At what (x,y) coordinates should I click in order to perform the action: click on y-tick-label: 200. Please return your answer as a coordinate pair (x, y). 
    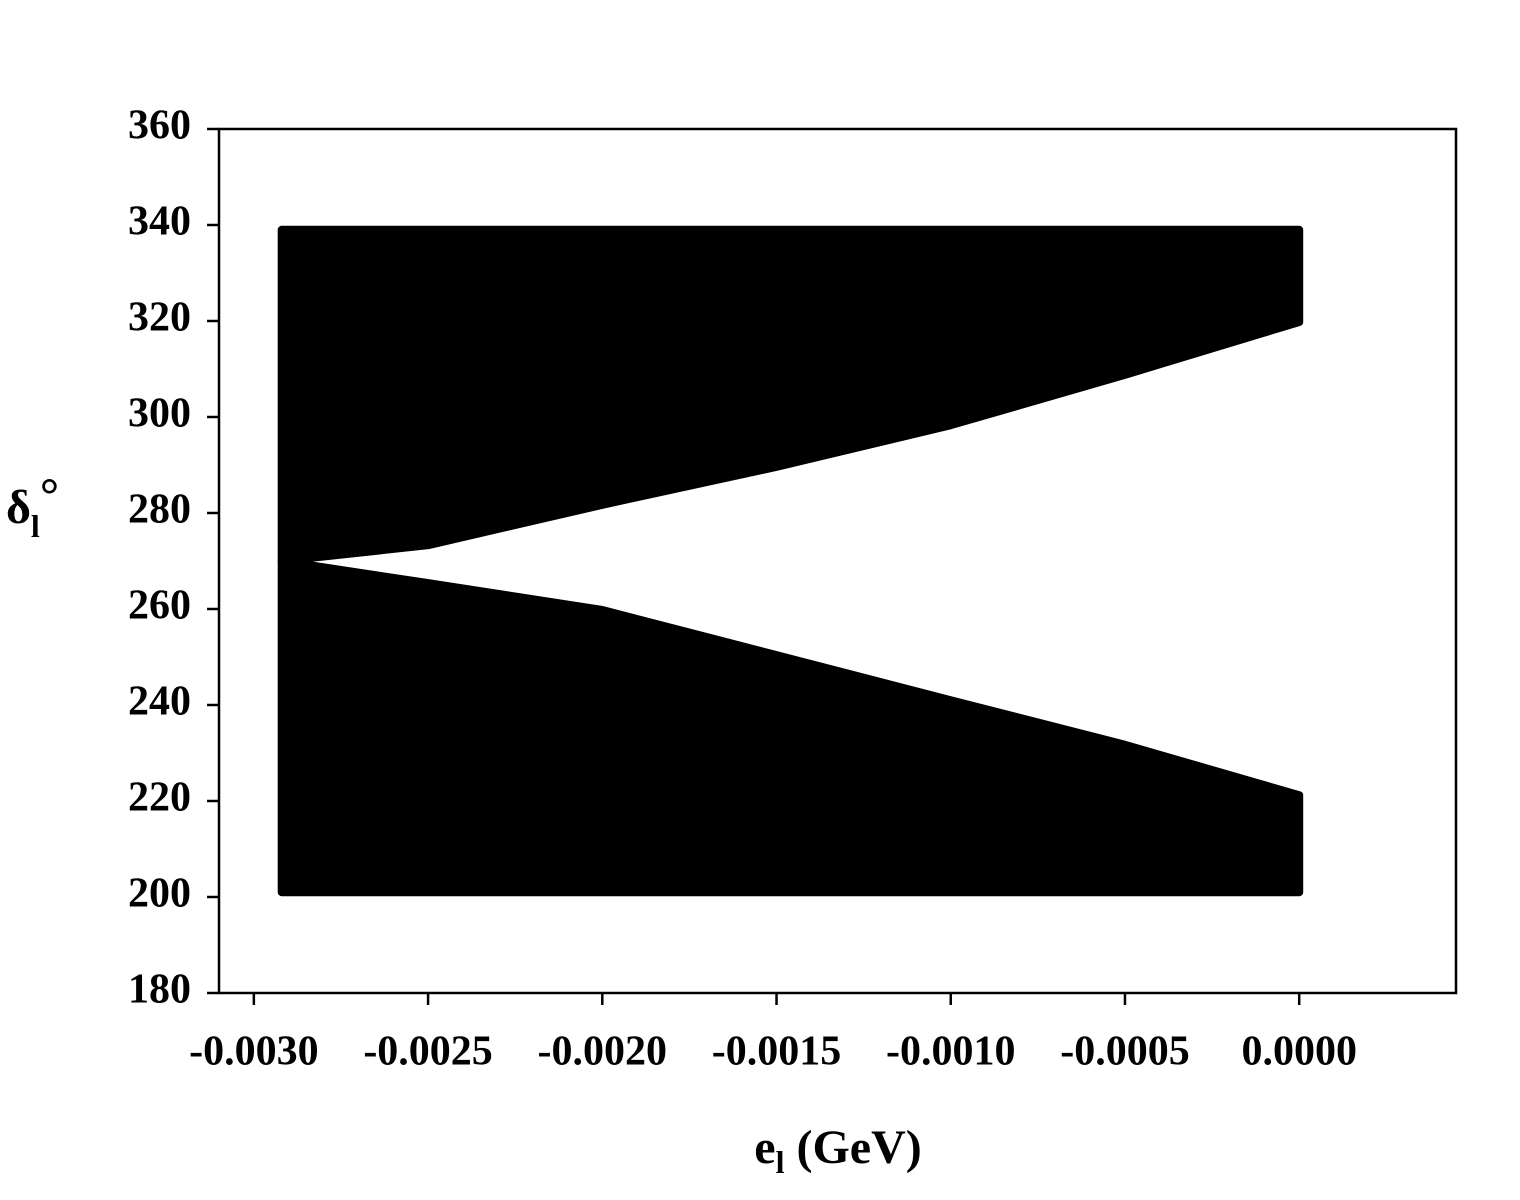
    Looking at the image, I should click on (159, 894).